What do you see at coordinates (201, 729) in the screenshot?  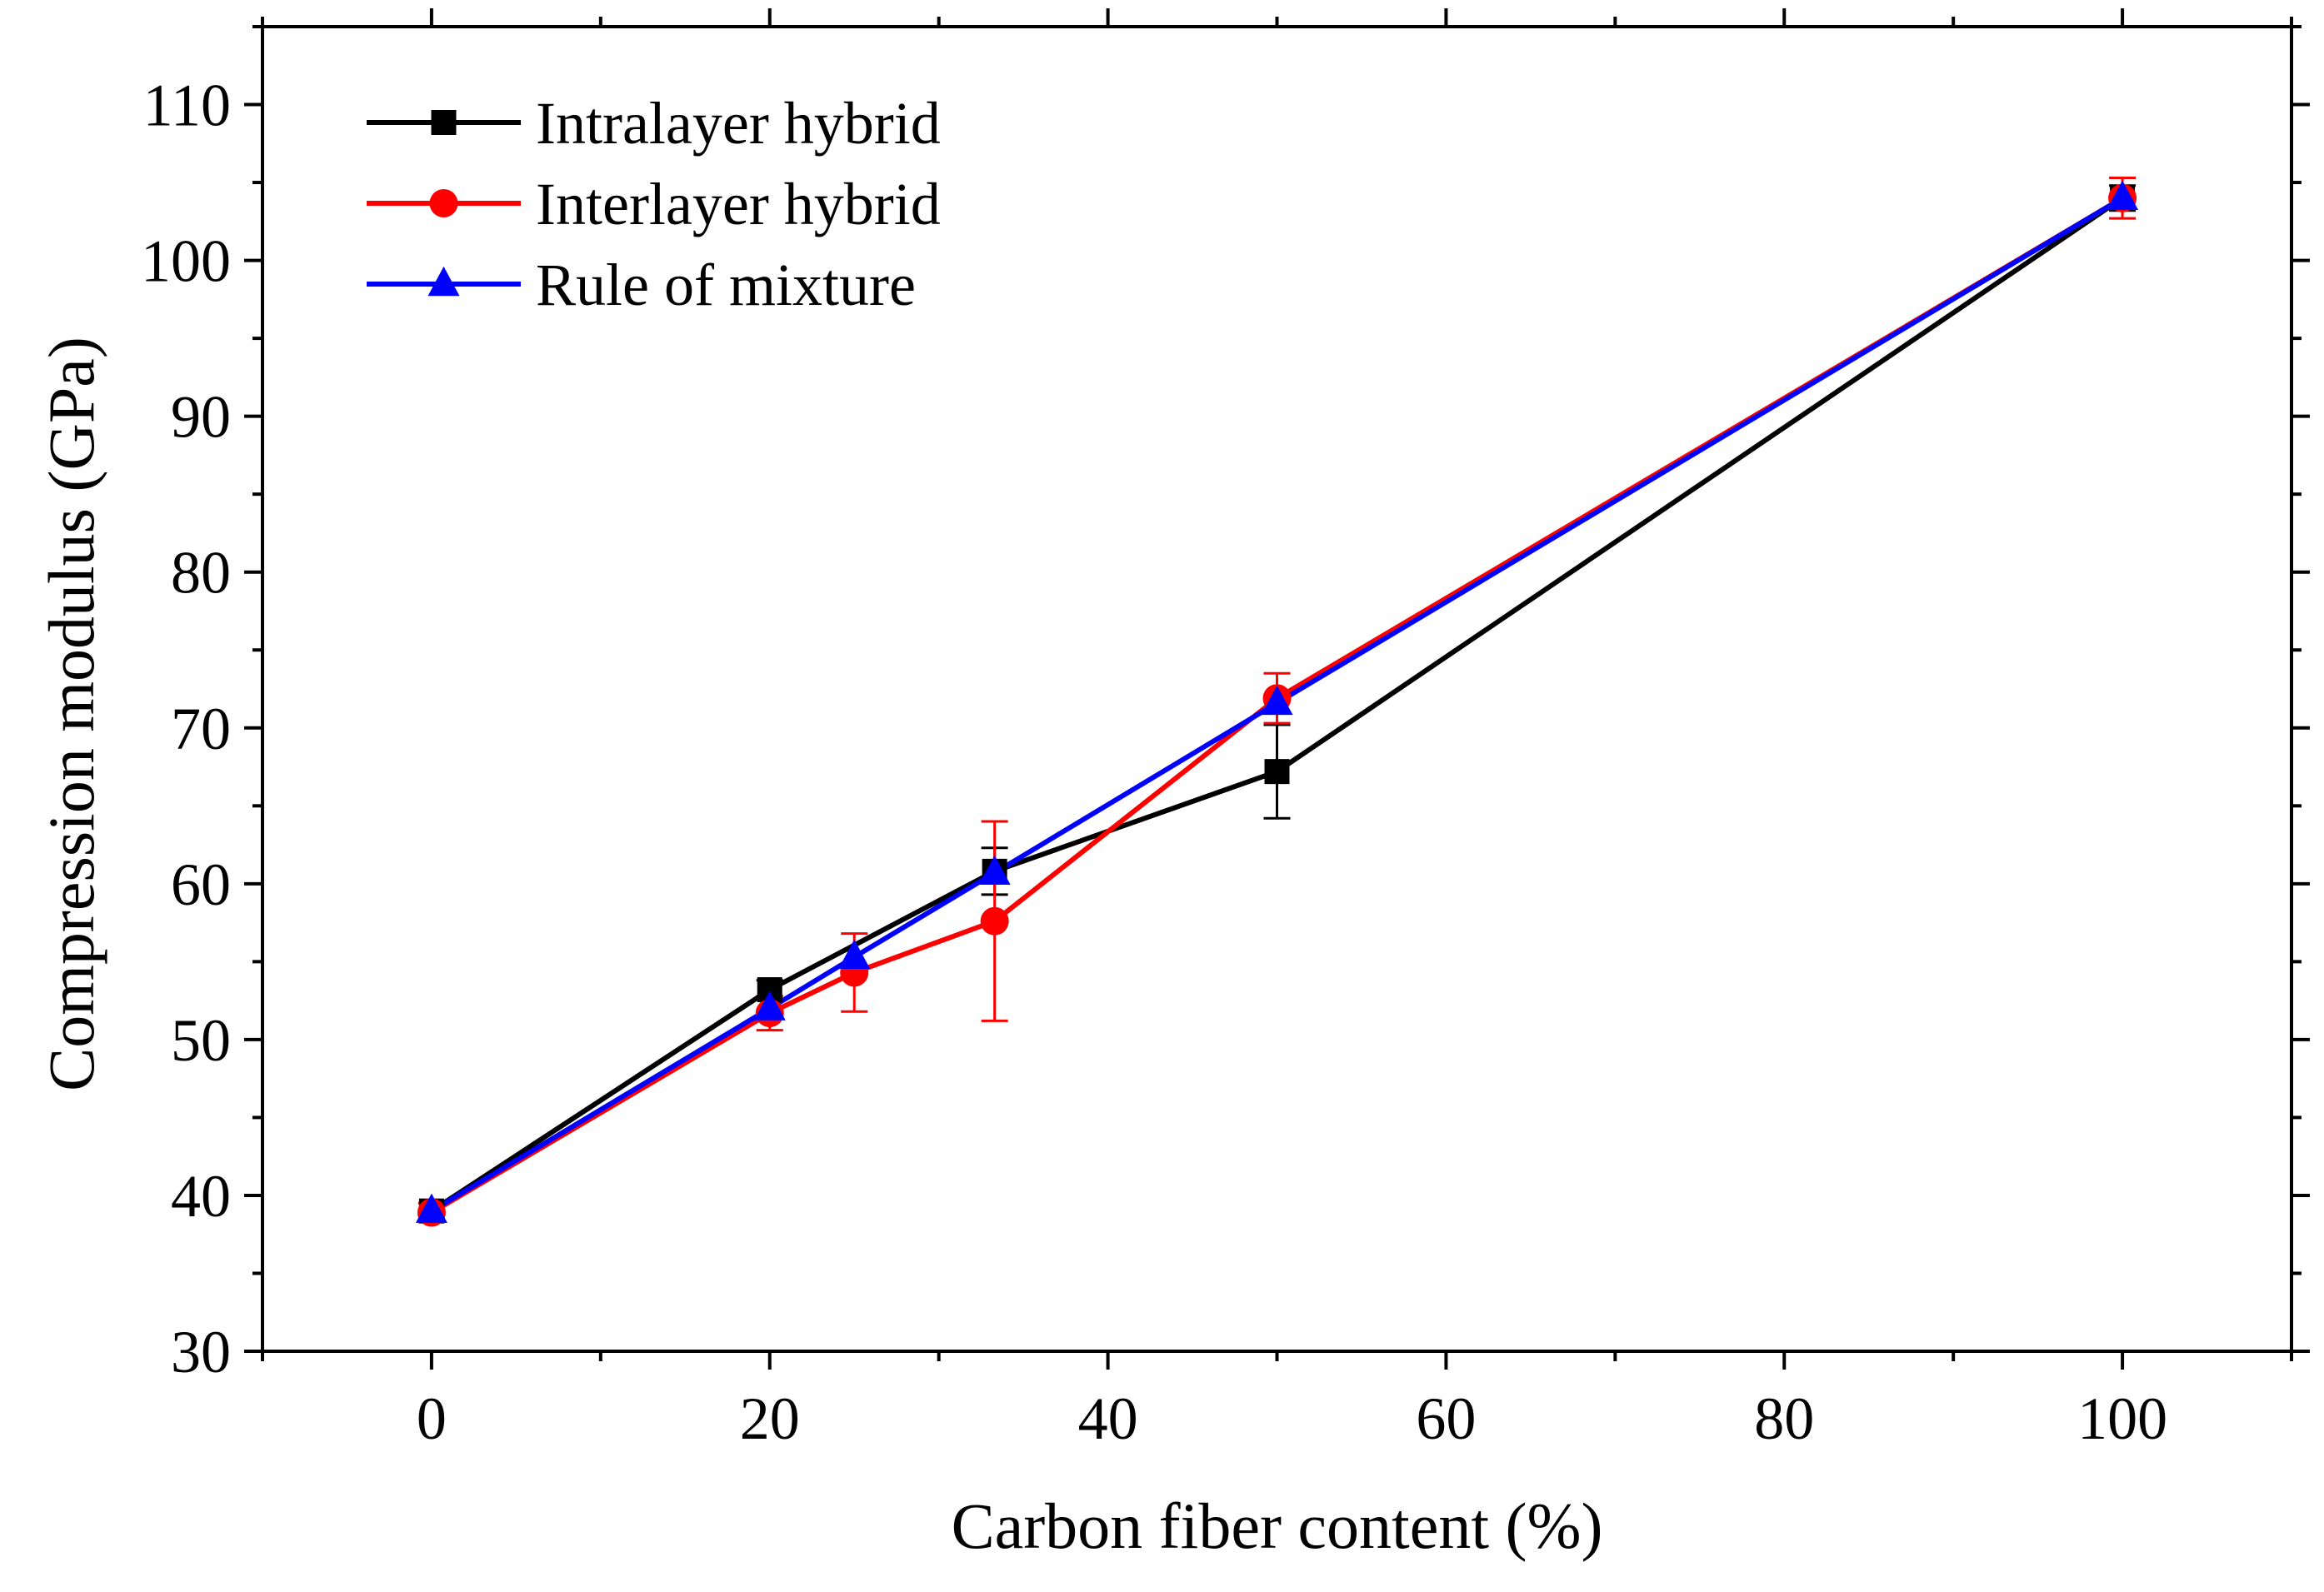 I see `y-tick-label: 70` at bounding box center [201, 729].